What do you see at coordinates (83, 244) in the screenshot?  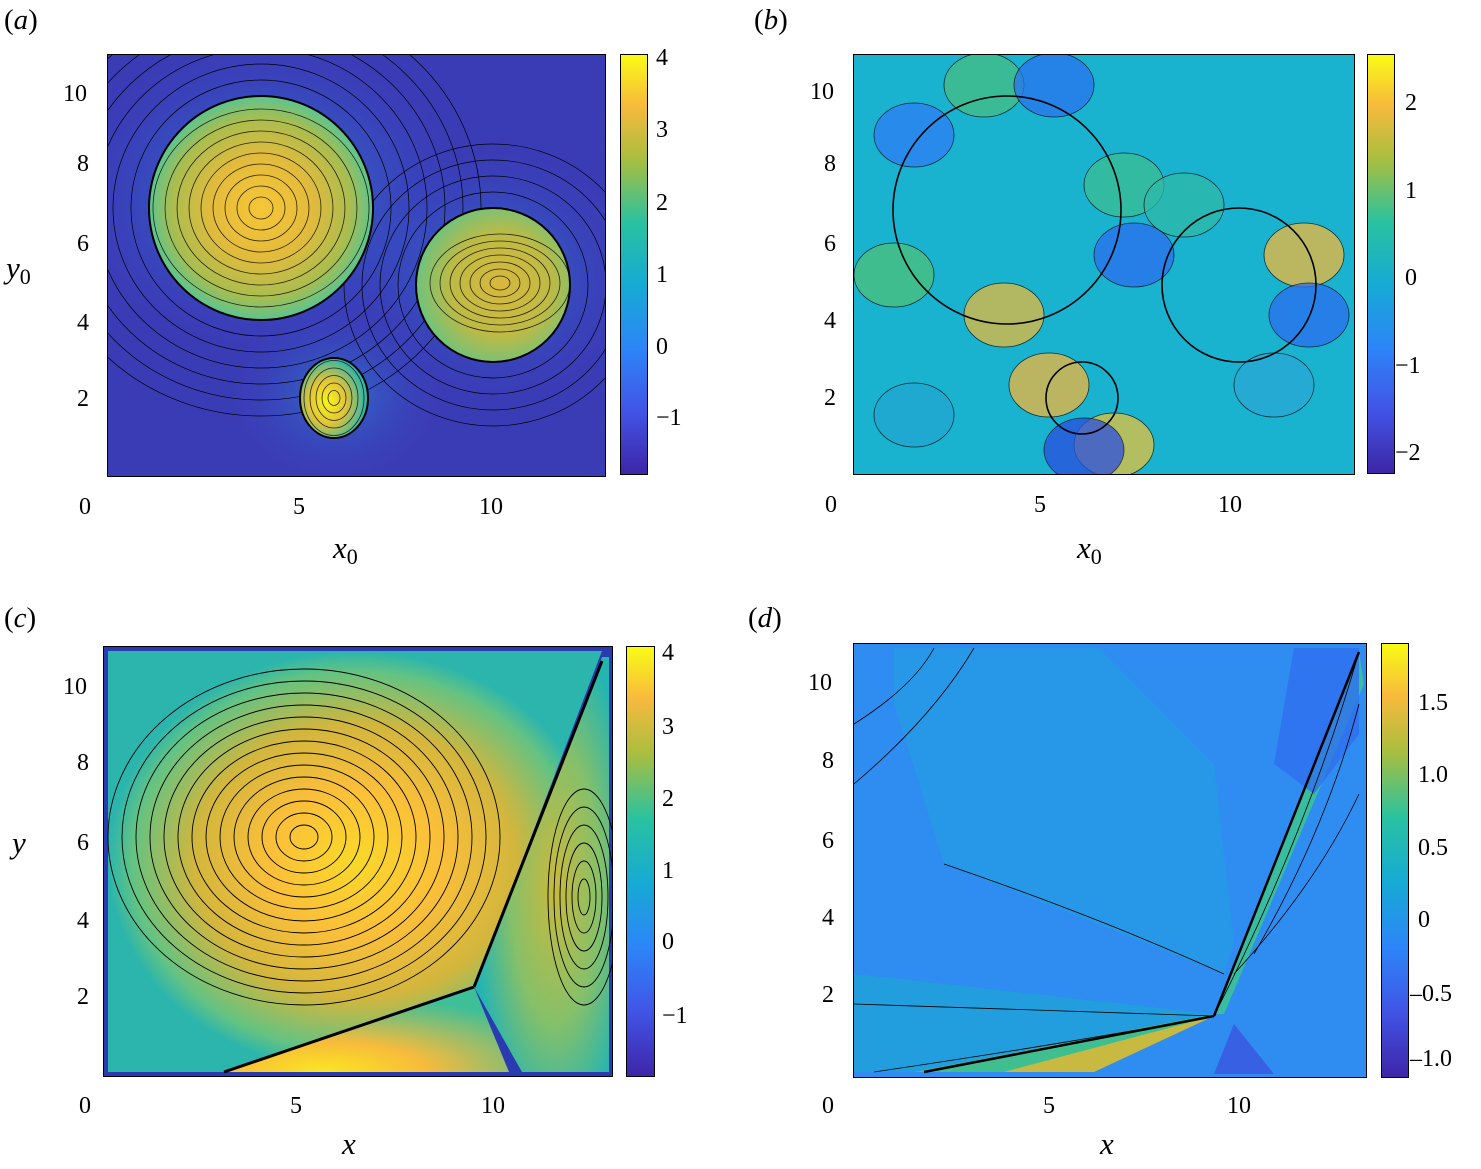 I see `a-ytick: 6` at bounding box center [83, 244].